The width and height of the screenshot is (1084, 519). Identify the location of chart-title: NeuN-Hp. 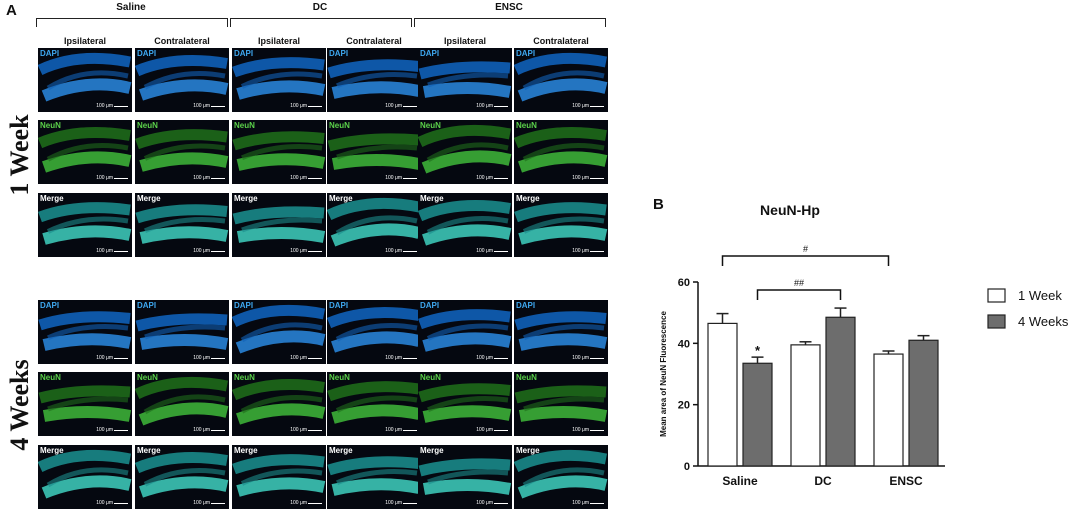
(790, 210).